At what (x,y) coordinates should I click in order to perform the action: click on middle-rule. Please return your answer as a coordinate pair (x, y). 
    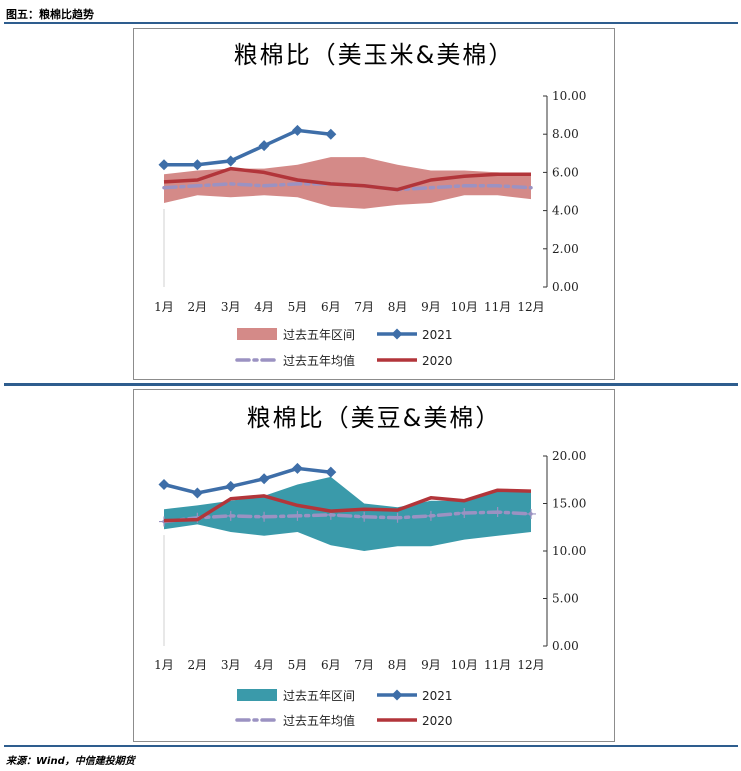
    Looking at the image, I should click on (371, 384).